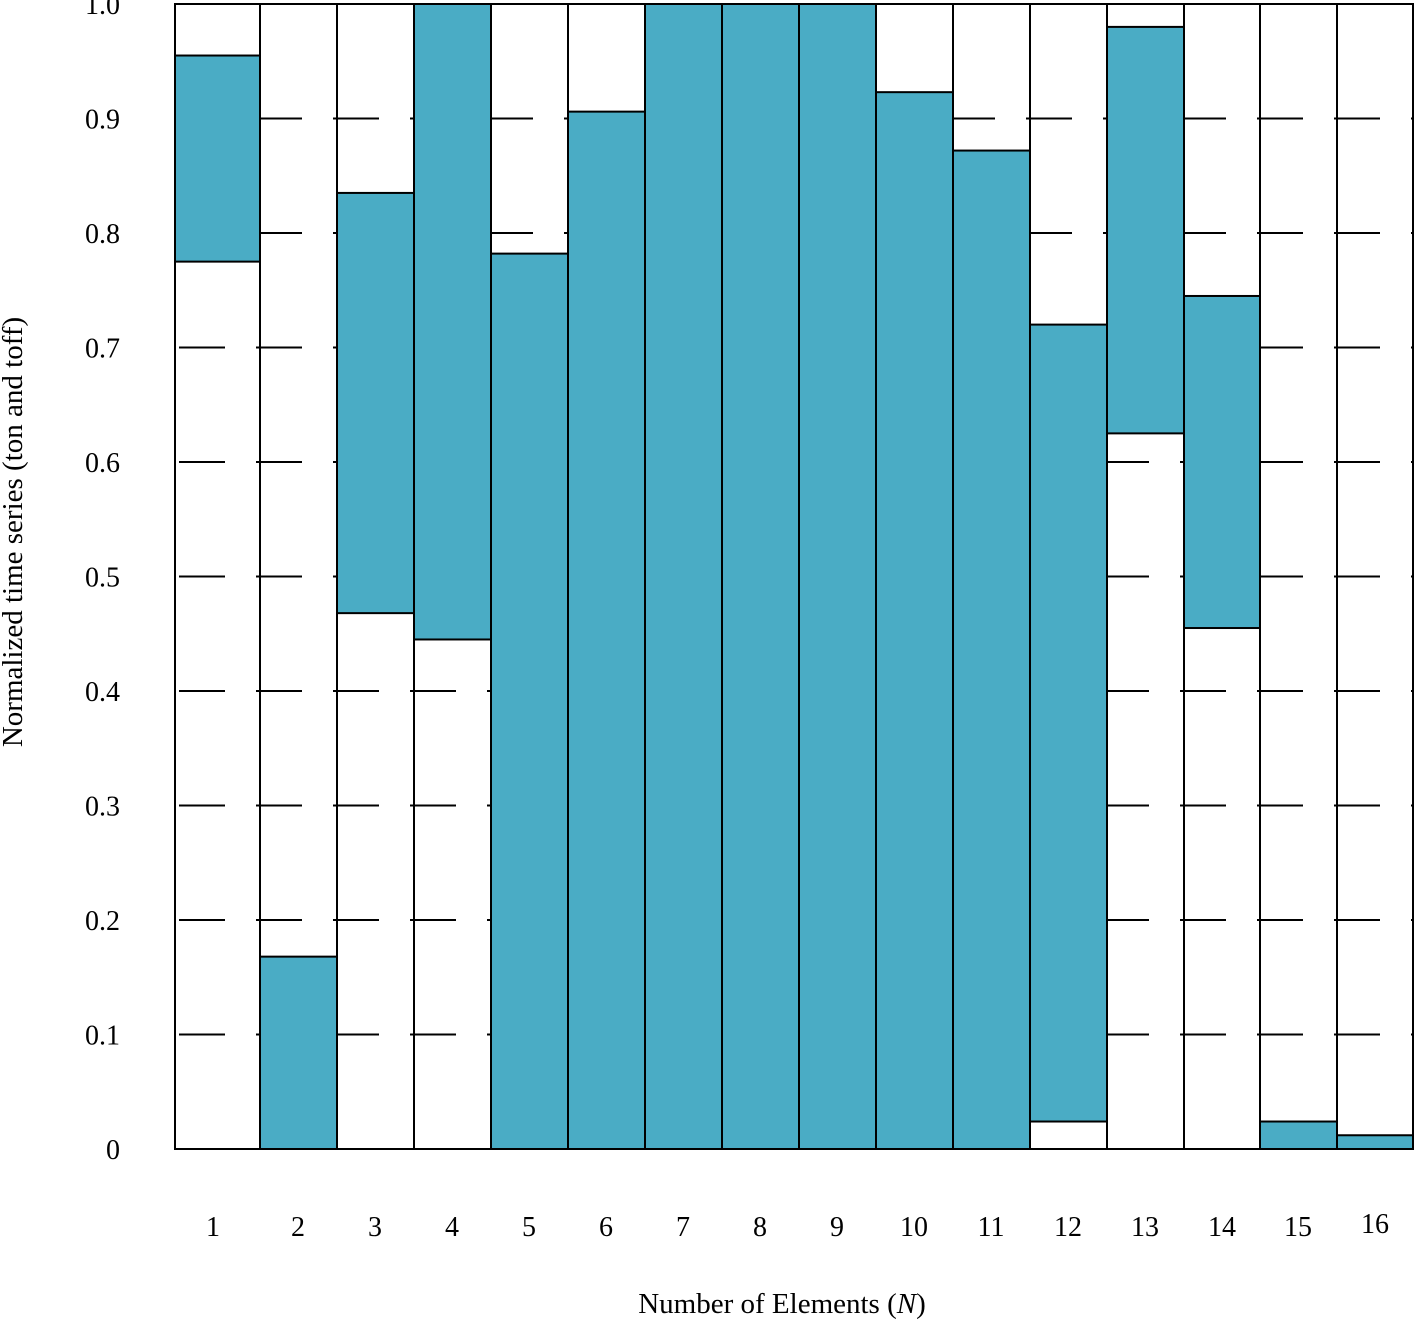 This screenshot has height=1320, width=1415. What do you see at coordinates (921, 1304) in the screenshot?
I see `x-axis-title-close: )` at bounding box center [921, 1304].